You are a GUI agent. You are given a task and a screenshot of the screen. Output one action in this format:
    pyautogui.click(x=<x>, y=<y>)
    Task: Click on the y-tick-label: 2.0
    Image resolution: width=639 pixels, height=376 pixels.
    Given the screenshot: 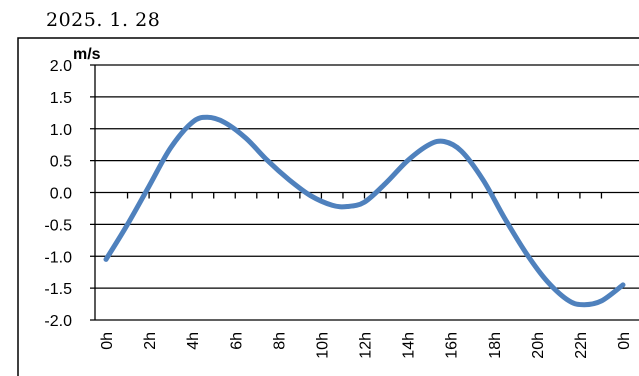 What is the action you would take?
    pyautogui.click(x=61, y=66)
    